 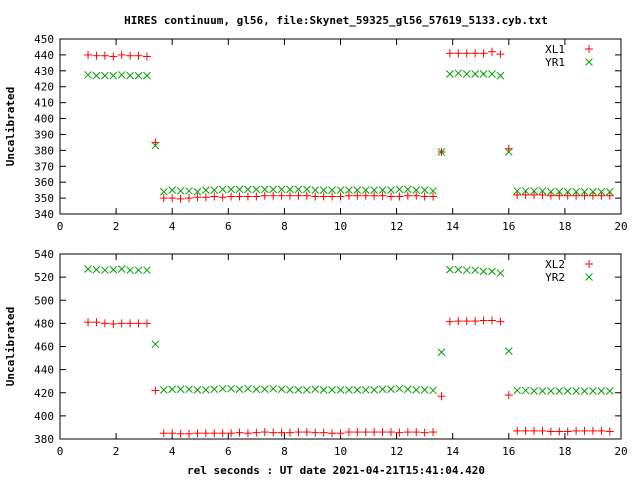 I want to click on legend-marker-xl1, so click(x=589, y=49).